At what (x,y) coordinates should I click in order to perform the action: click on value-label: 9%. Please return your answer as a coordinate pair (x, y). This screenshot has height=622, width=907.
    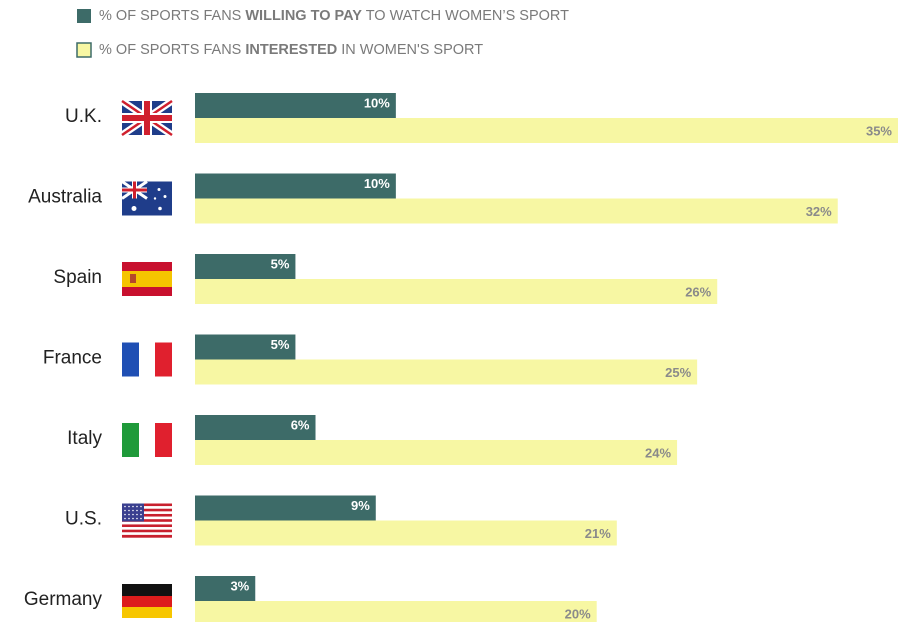
    Looking at the image, I should click on (360, 505).